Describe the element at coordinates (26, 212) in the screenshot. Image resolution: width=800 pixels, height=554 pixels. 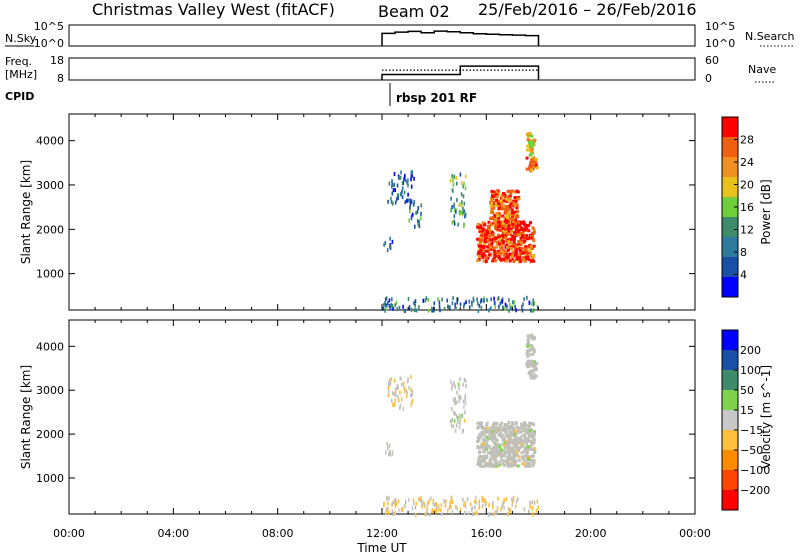
I see `power-ylabel: Slant Range [km]` at that location.